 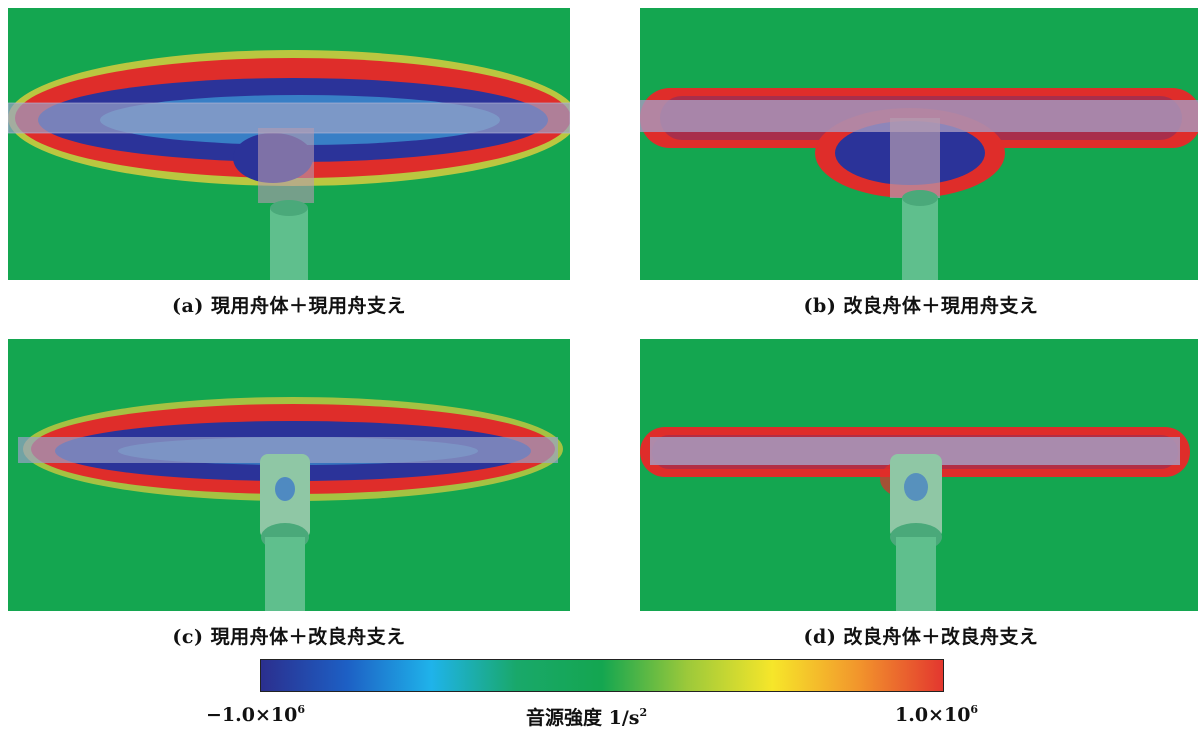 What do you see at coordinates (289, 637) in the screenshot?
I see `panel-c-caption: (c) 現用舟体＋改良舟支え` at bounding box center [289, 637].